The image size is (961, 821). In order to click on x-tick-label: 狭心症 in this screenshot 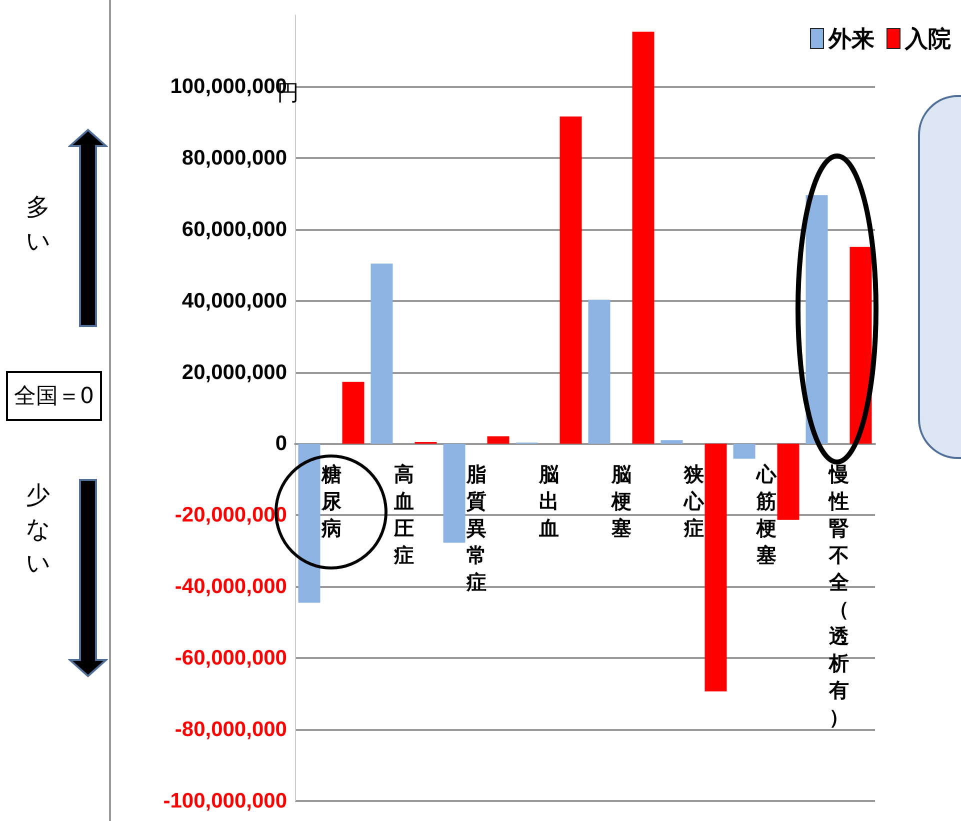, I will do `click(693, 502)`.